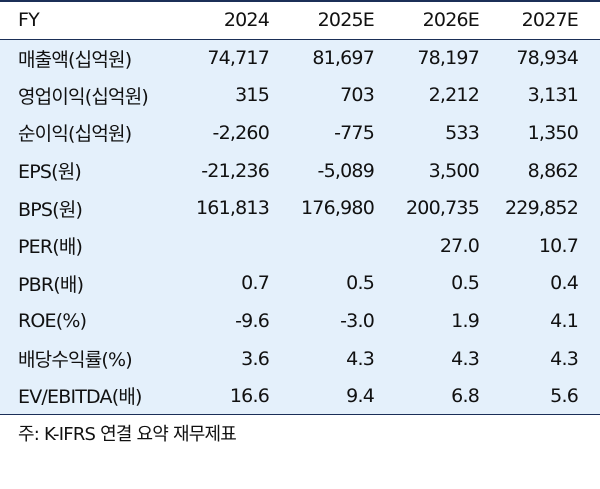 The width and height of the screenshot is (600, 489). What do you see at coordinates (547, 58) in the screenshot?
I see `table-cell: 78,934` at bounding box center [547, 58].